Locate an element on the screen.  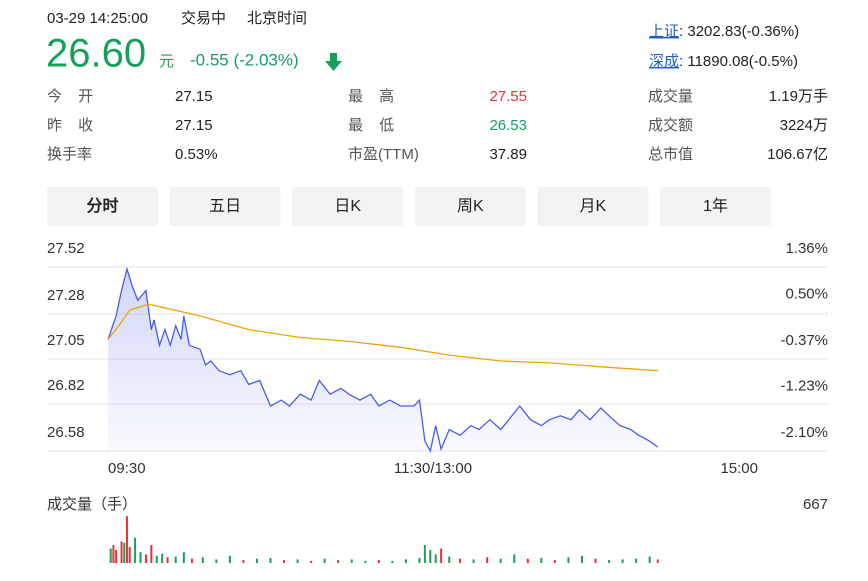
stat-value: 0.53% is located at coordinates (196, 154).